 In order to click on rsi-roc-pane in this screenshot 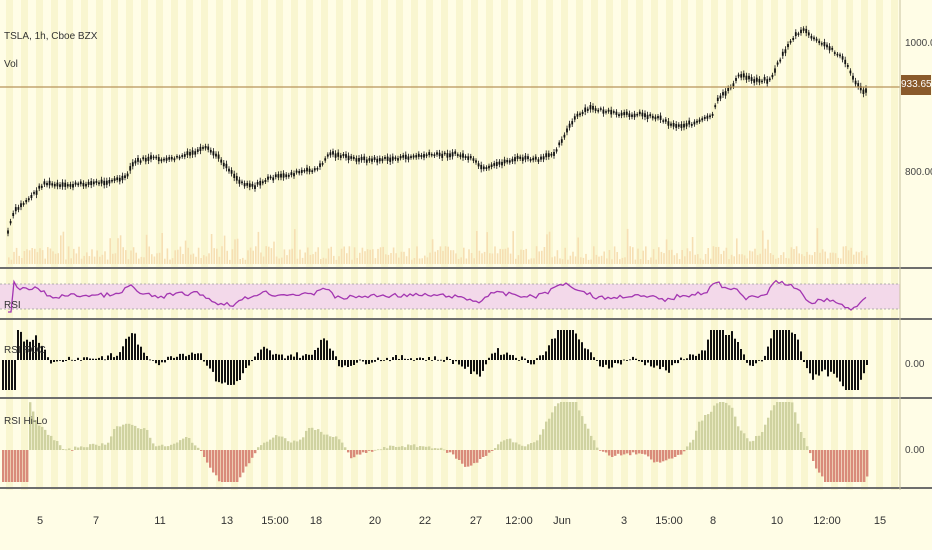, I will do `click(435, 360)`.